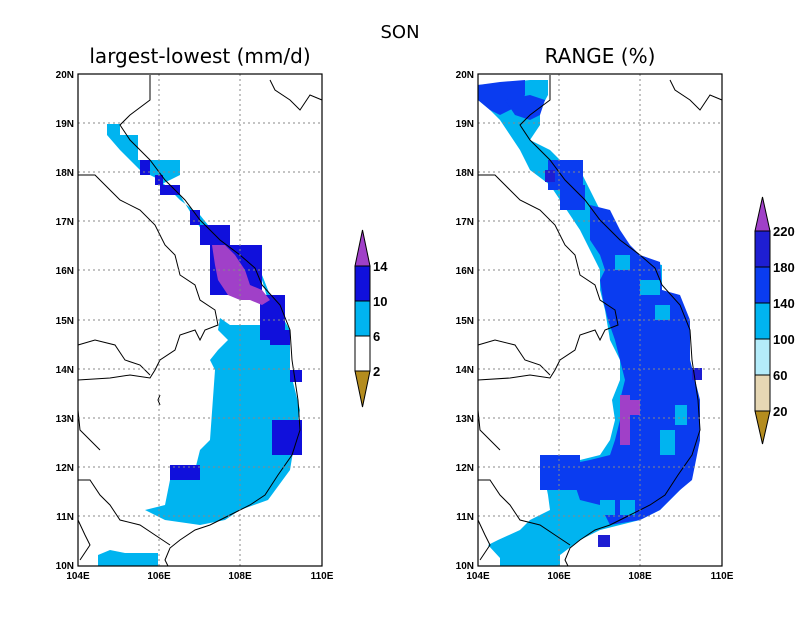  What do you see at coordinates (380, 266) in the screenshot?
I see `colorbar-label: 14` at bounding box center [380, 266].